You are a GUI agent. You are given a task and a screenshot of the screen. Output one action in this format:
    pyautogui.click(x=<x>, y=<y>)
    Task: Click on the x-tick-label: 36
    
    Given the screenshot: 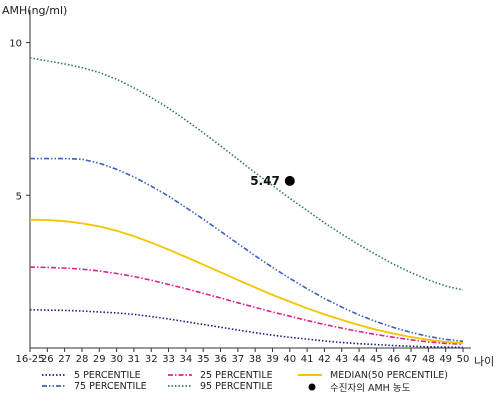 What is the action you would take?
    pyautogui.click(x=220, y=359)
    